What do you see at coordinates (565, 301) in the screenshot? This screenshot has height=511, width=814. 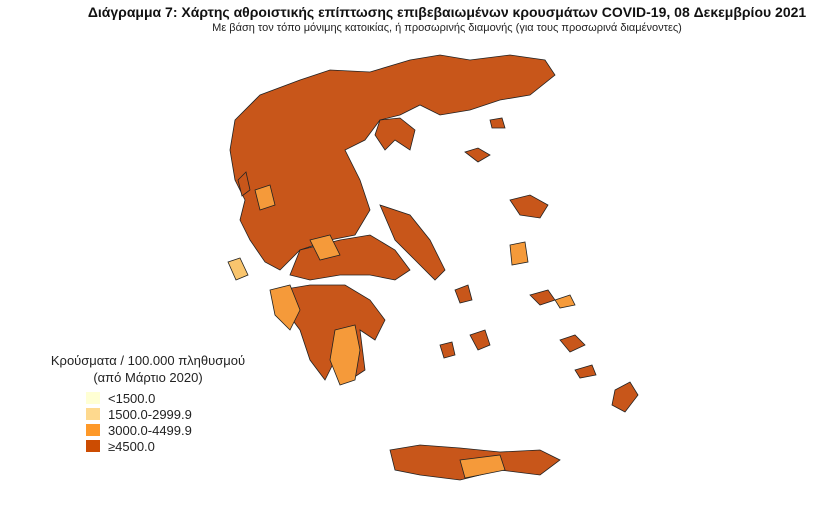 I see `region-ikaria` at bounding box center [565, 301].